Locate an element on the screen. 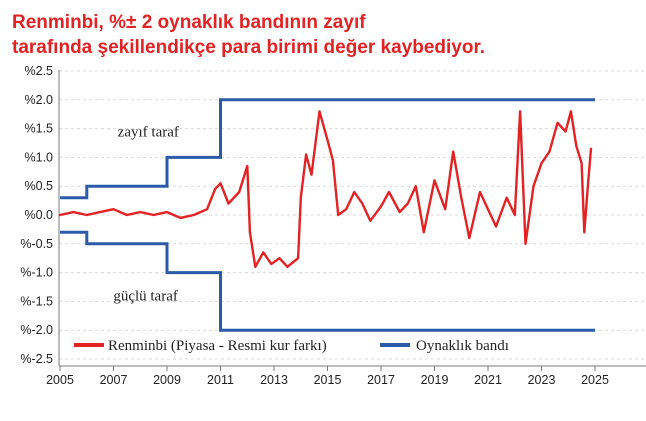 Image resolution: width=646 pixels, height=421 pixels. legend-label-renminbi: Renminbi (Piyasa - Resmi kur farkı) is located at coordinates (217, 346).